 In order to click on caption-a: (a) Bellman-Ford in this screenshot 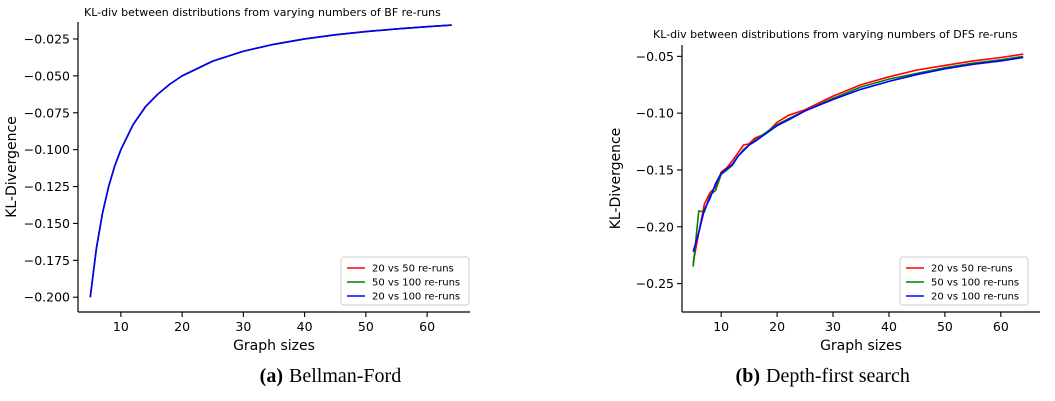, I will do `click(331, 376)`.